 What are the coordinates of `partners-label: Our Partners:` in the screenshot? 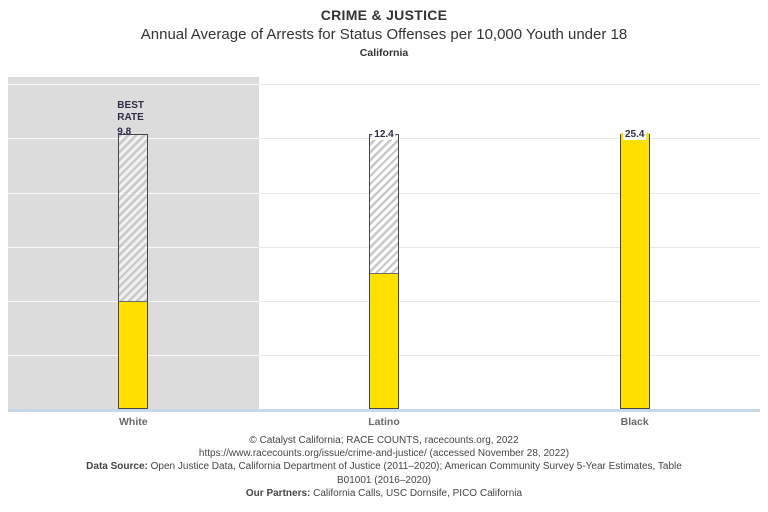 It's located at (278, 493).